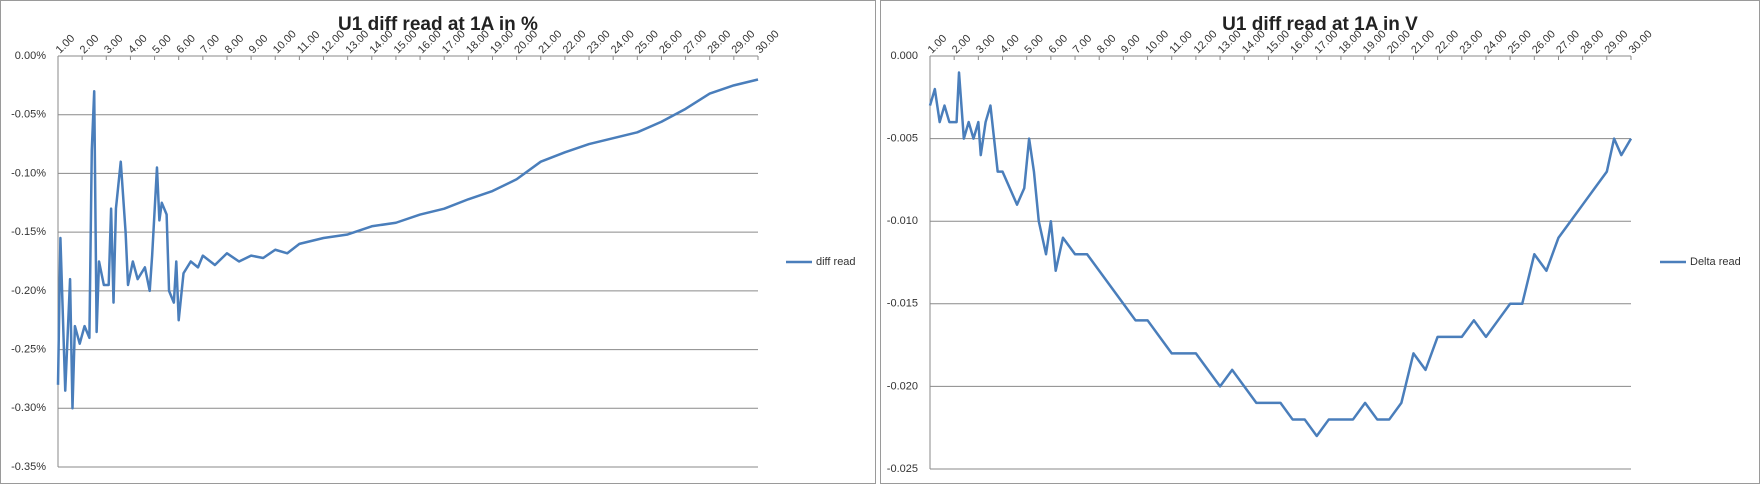 The width and height of the screenshot is (1761, 489). I want to click on y-tick-label: -0.020, so click(902, 386).